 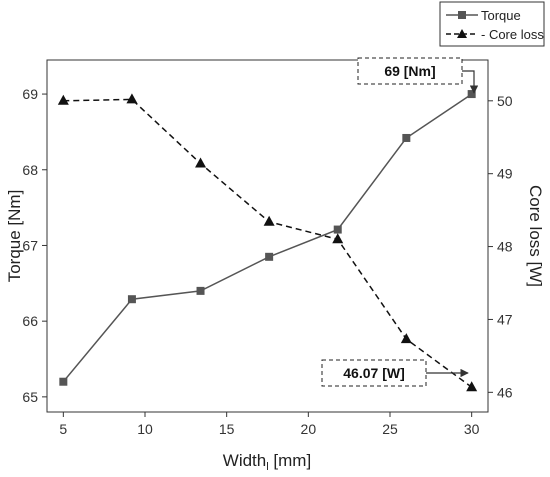 What do you see at coordinates (505, 247) in the screenshot?
I see `y-right-tick-label: 48` at bounding box center [505, 247].